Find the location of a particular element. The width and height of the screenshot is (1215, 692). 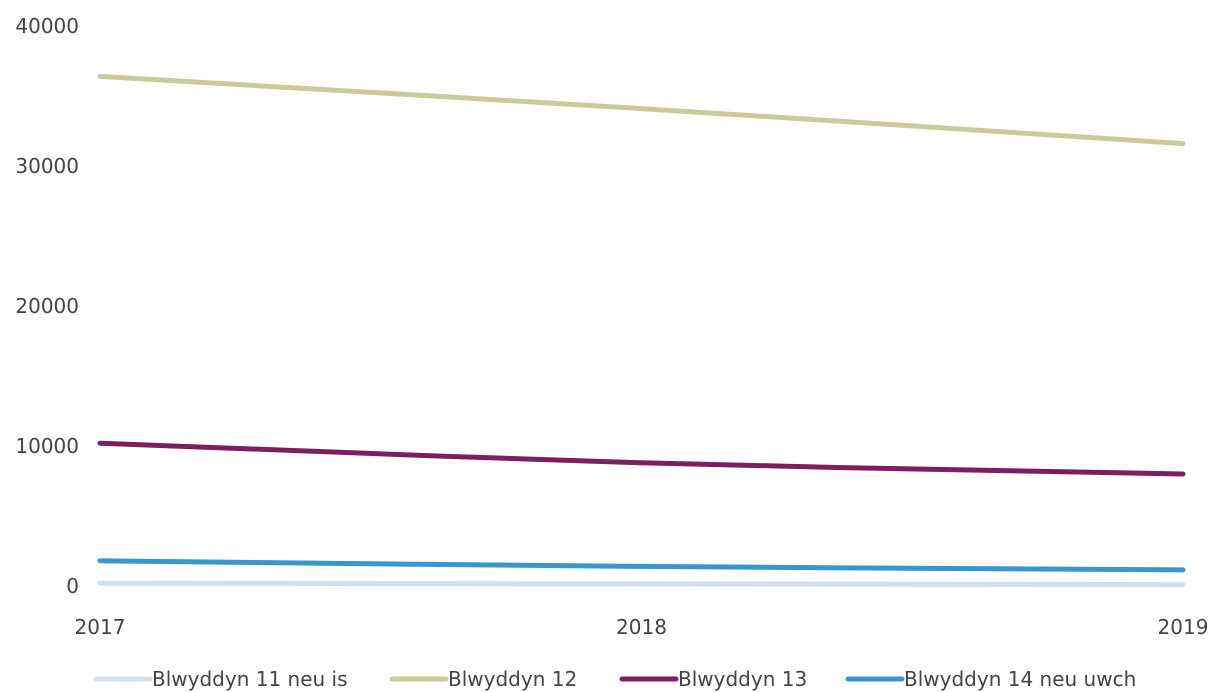

legend-label: Blwyddyn 14 neu uwch is located at coordinates (1020, 679).